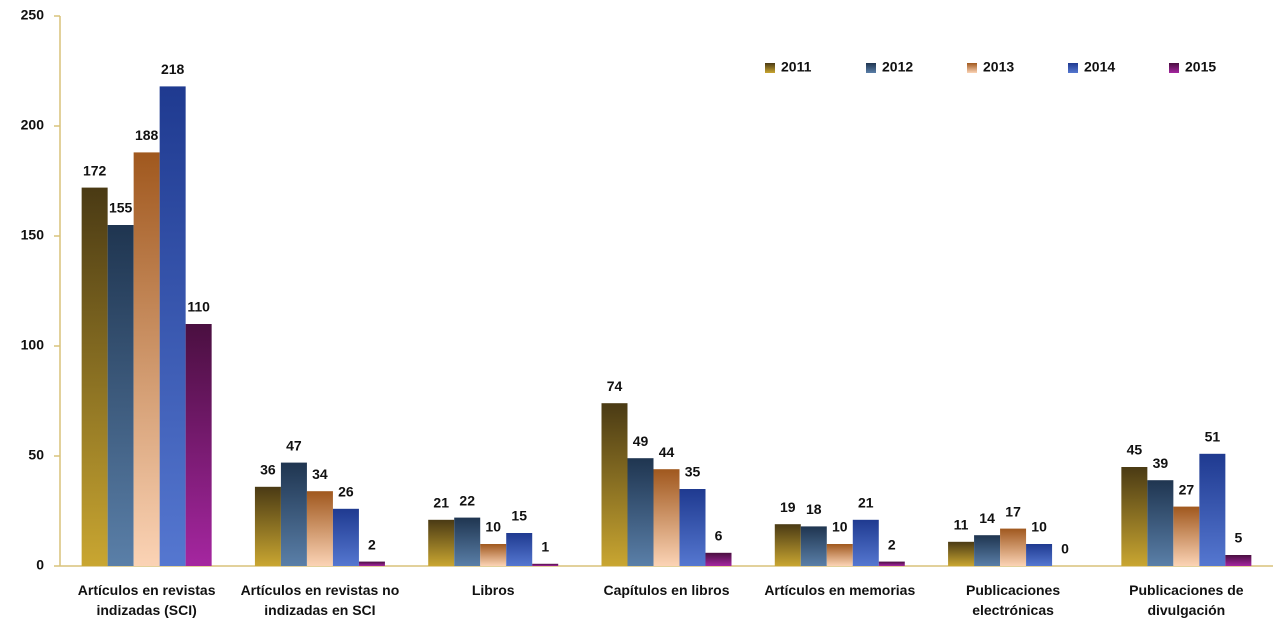 The width and height of the screenshot is (1273, 631). I want to click on value-label: 47, so click(294, 445).